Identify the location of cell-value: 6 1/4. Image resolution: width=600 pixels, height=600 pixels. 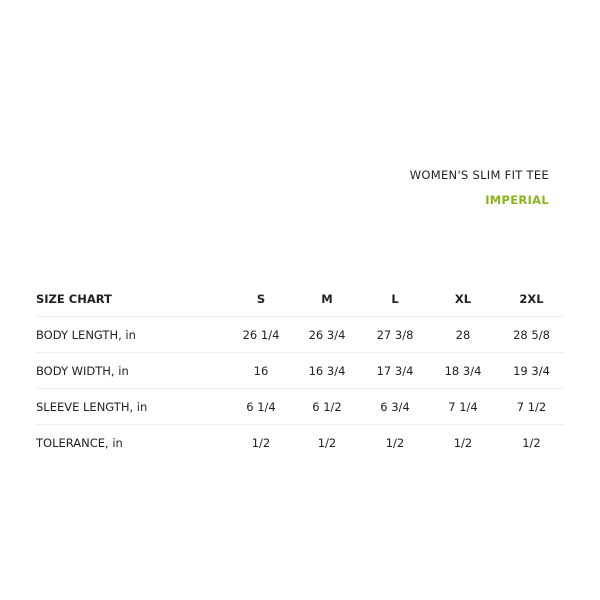
(261, 406).